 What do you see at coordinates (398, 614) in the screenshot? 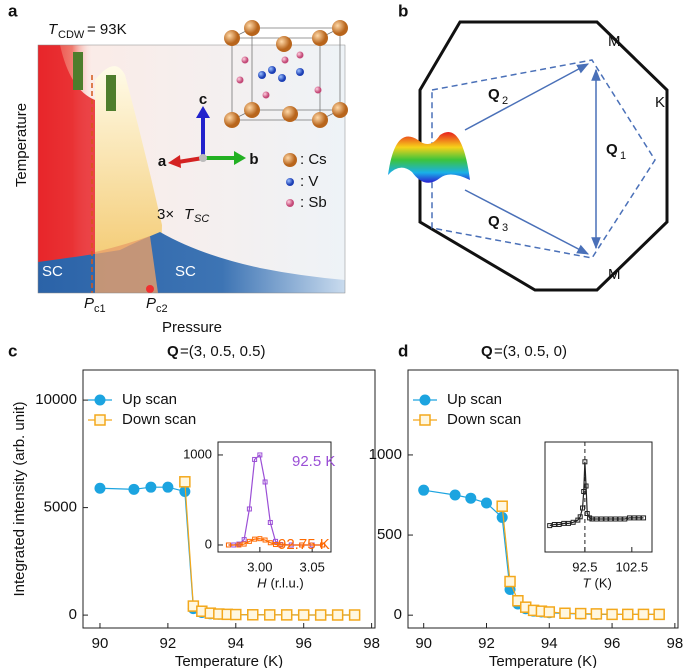
I see `y-tick-label: 0` at bounding box center [398, 614].